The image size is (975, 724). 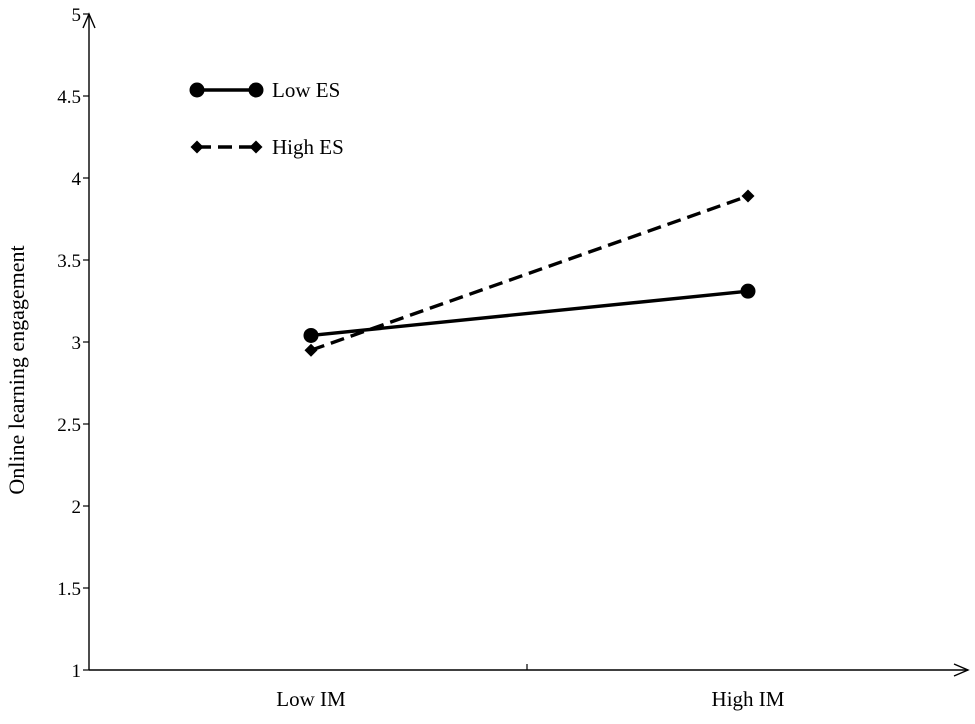 What do you see at coordinates (77, 15) in the screenshot?
I see `y-tick-label: 5` at bounding box center [77, 15].